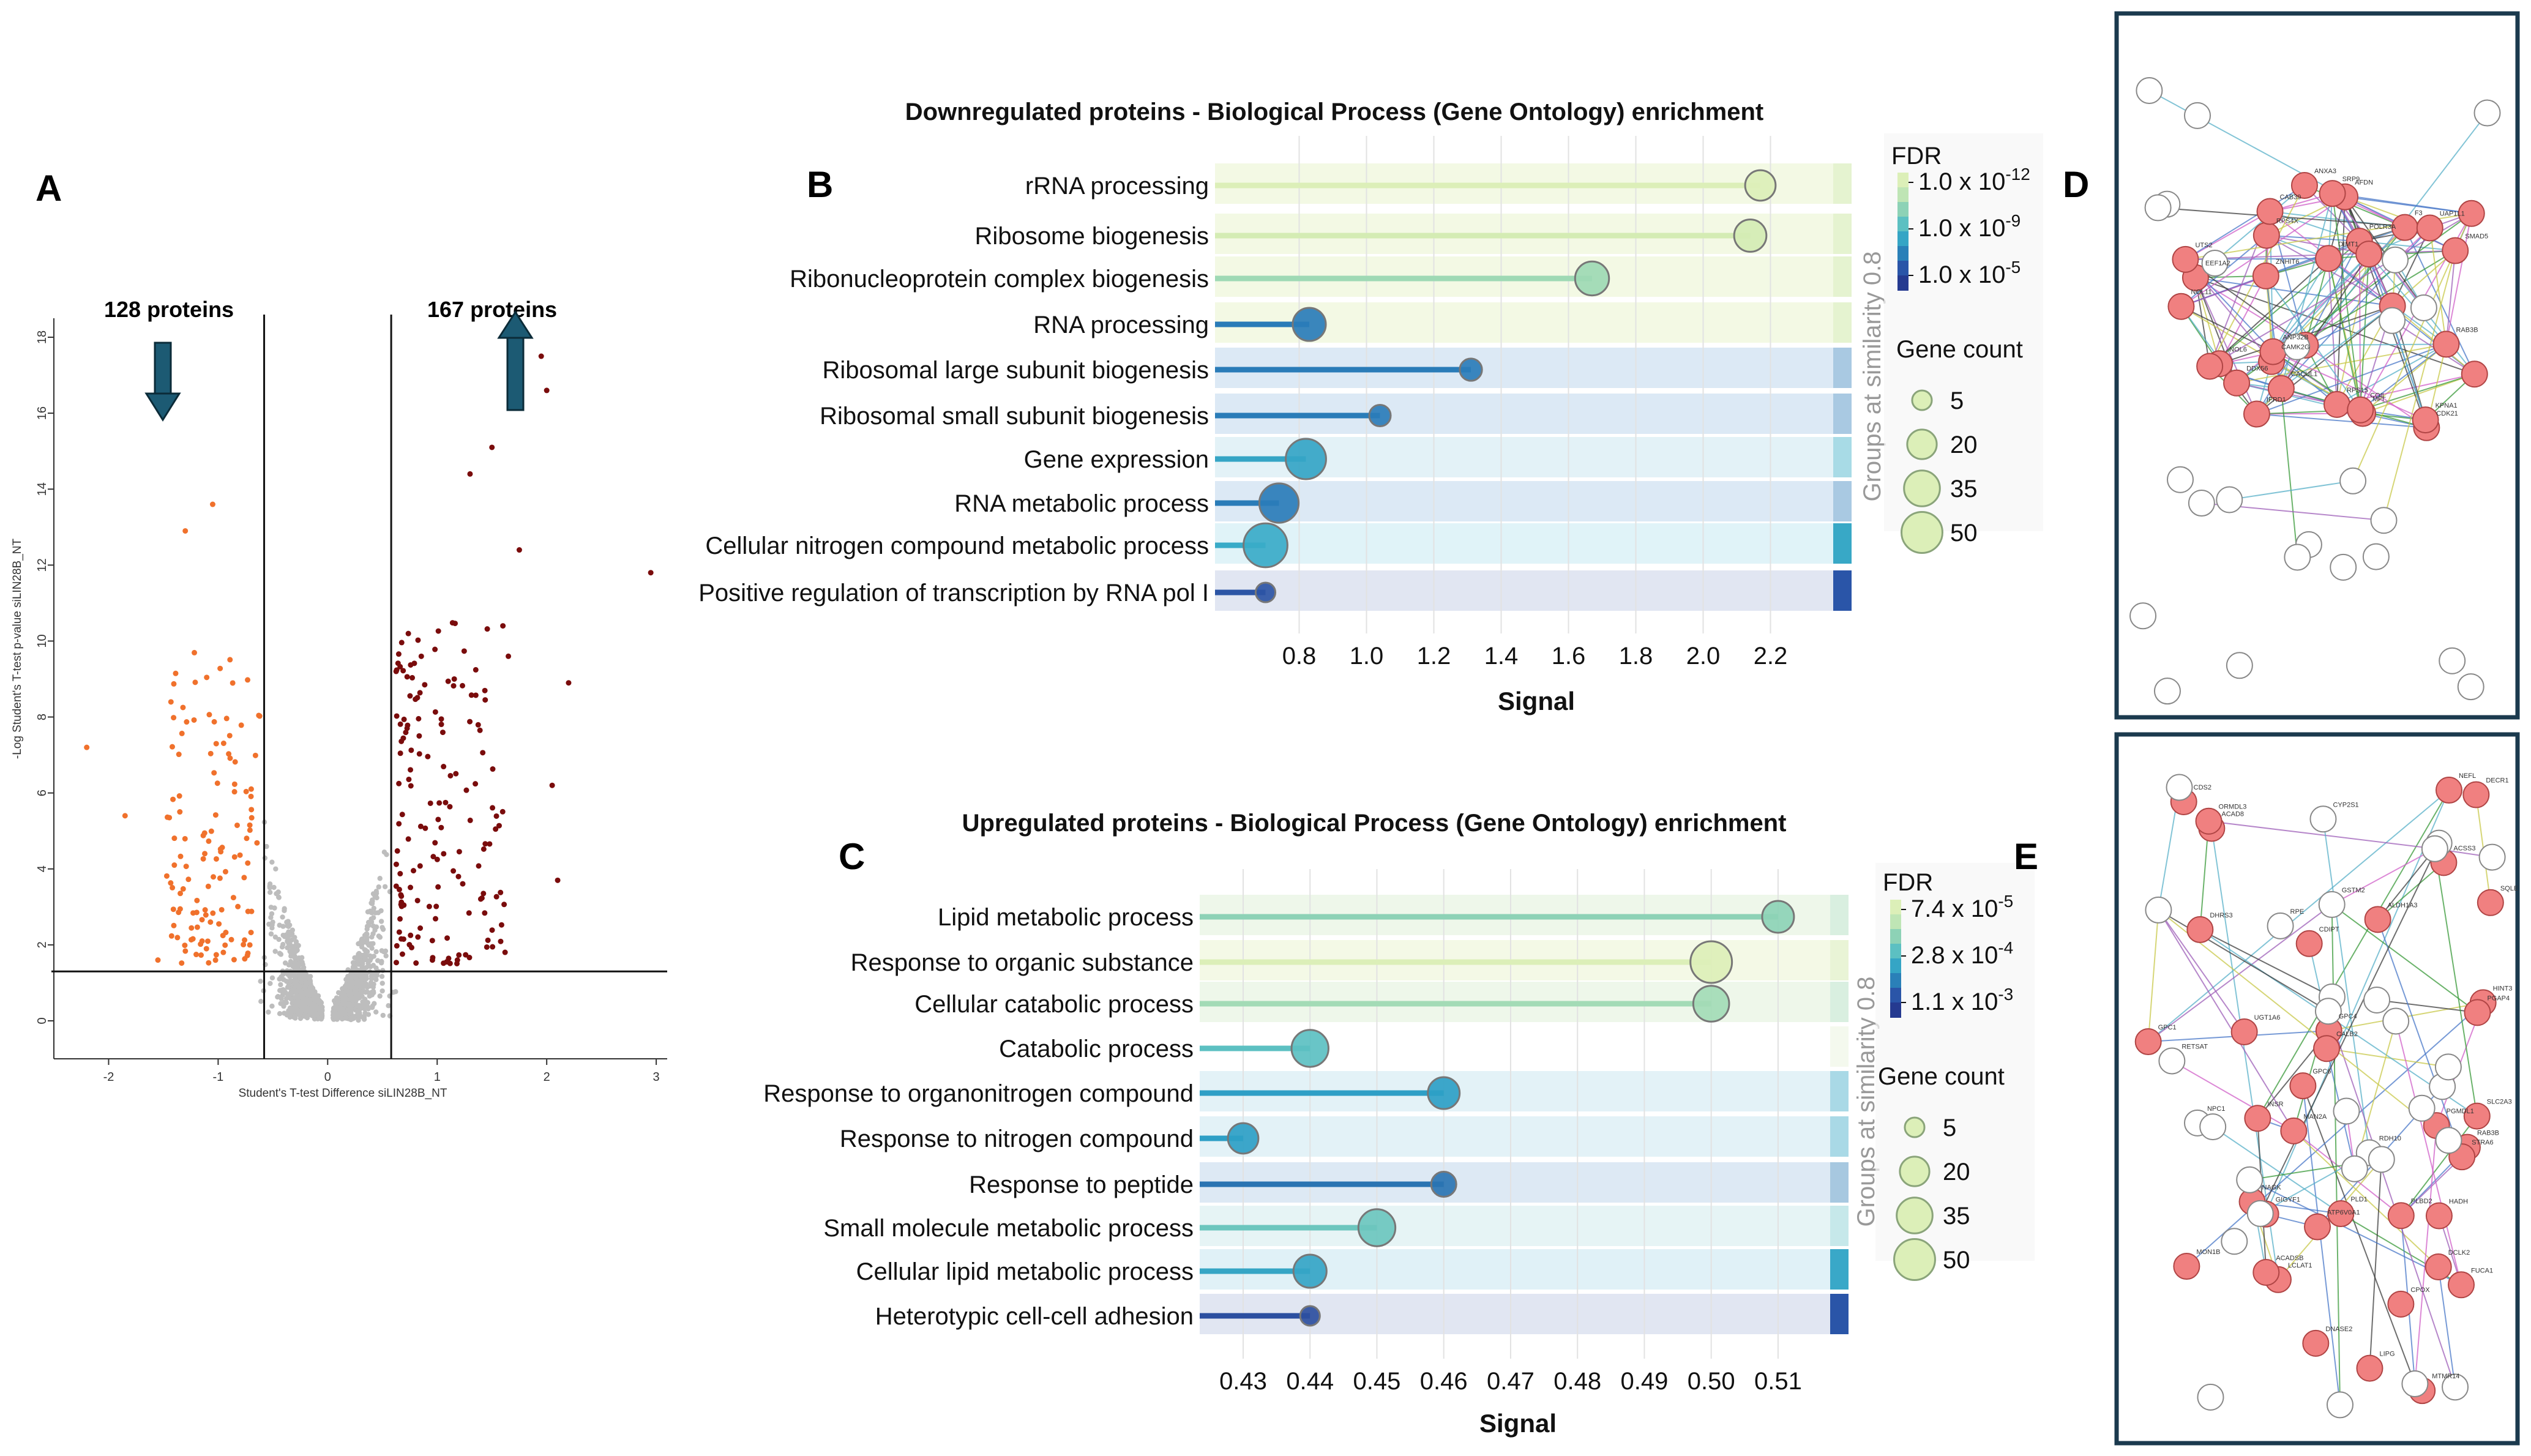  Describe the element at coordinates (2221, 915) in the screenshot. I see `network-node-label: DHRS3` at that location.